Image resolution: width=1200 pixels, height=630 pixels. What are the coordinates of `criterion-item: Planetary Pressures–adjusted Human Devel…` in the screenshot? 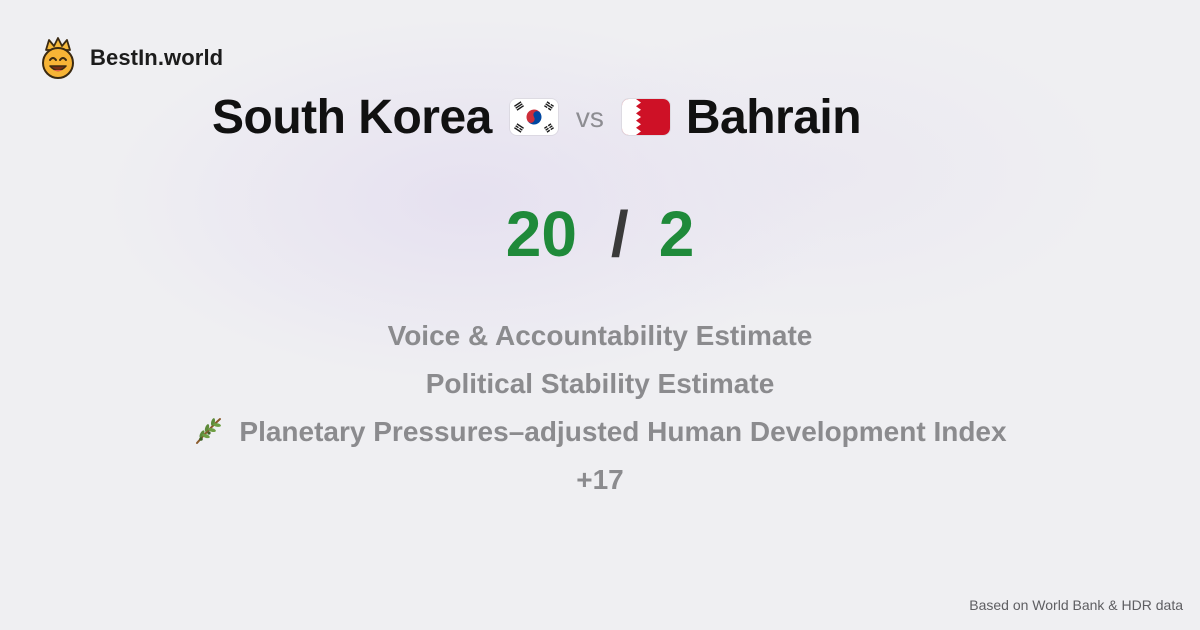 It's located at (600, 432).